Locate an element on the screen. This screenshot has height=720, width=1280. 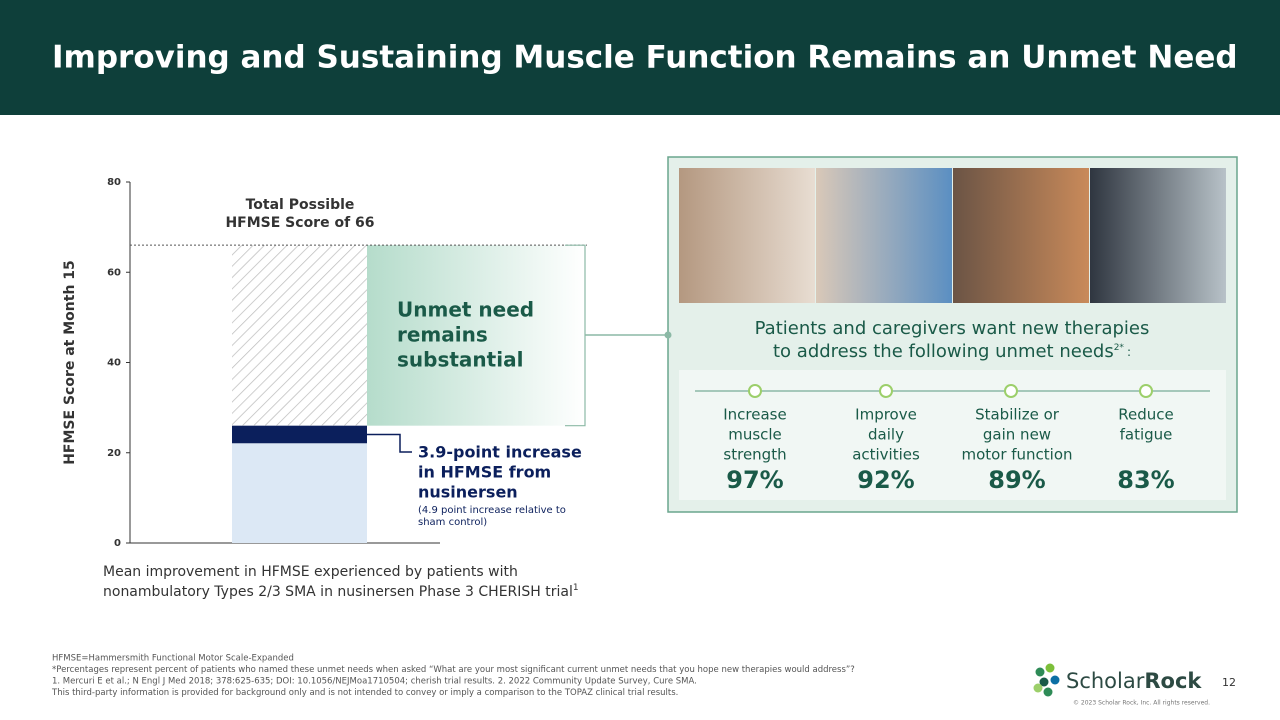
y-tick-label: 60 is located at coordinates (114, 272).